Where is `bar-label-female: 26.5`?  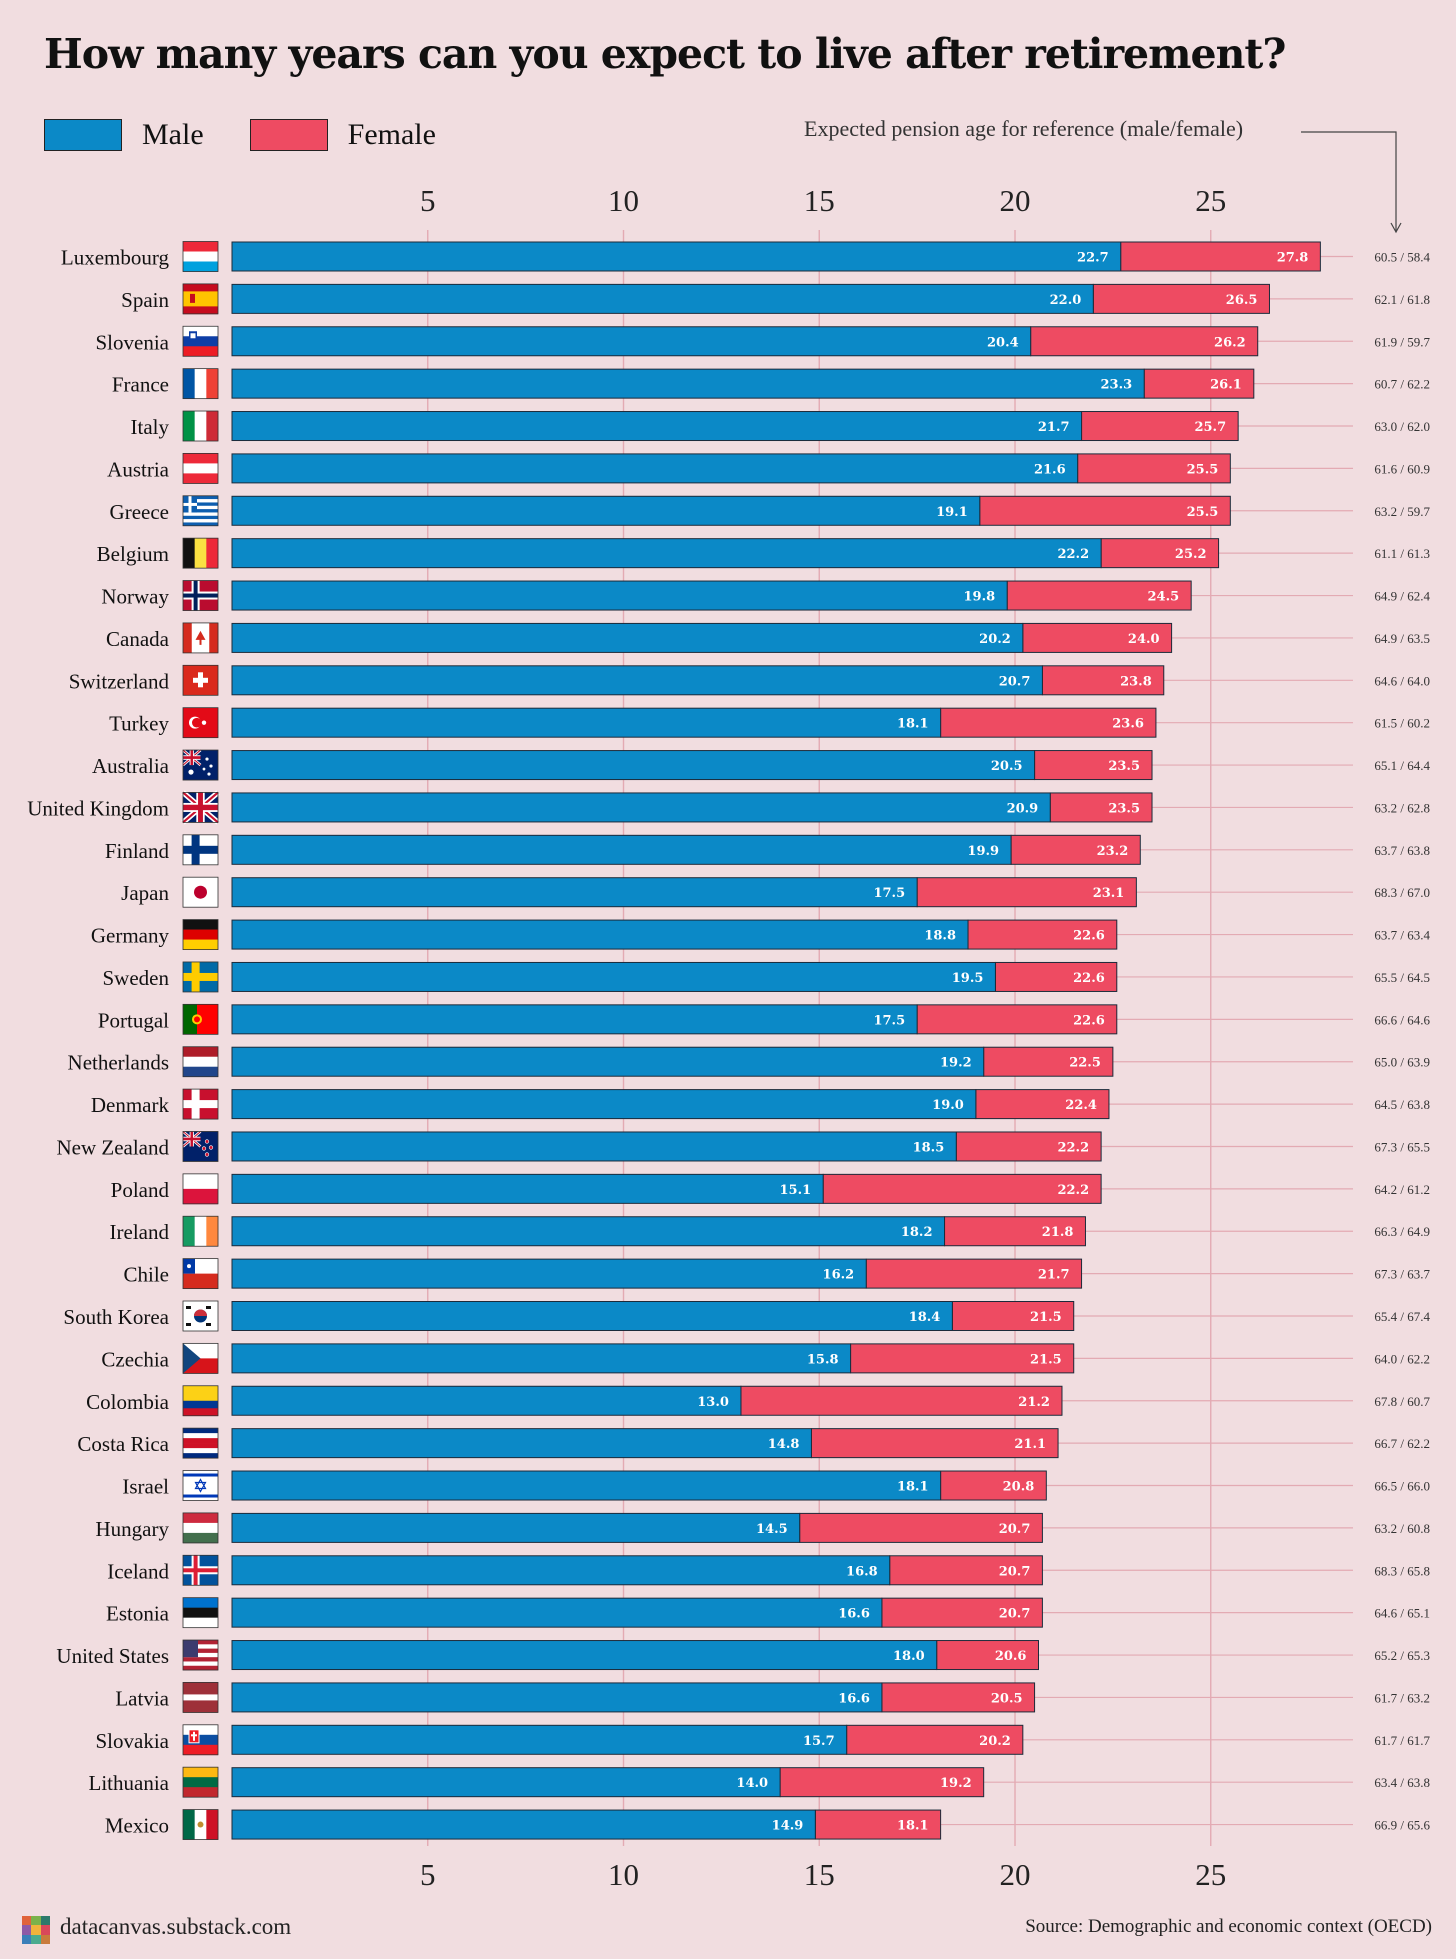 bar-label-female: 26.5 is located at coordinates (1242, 300).